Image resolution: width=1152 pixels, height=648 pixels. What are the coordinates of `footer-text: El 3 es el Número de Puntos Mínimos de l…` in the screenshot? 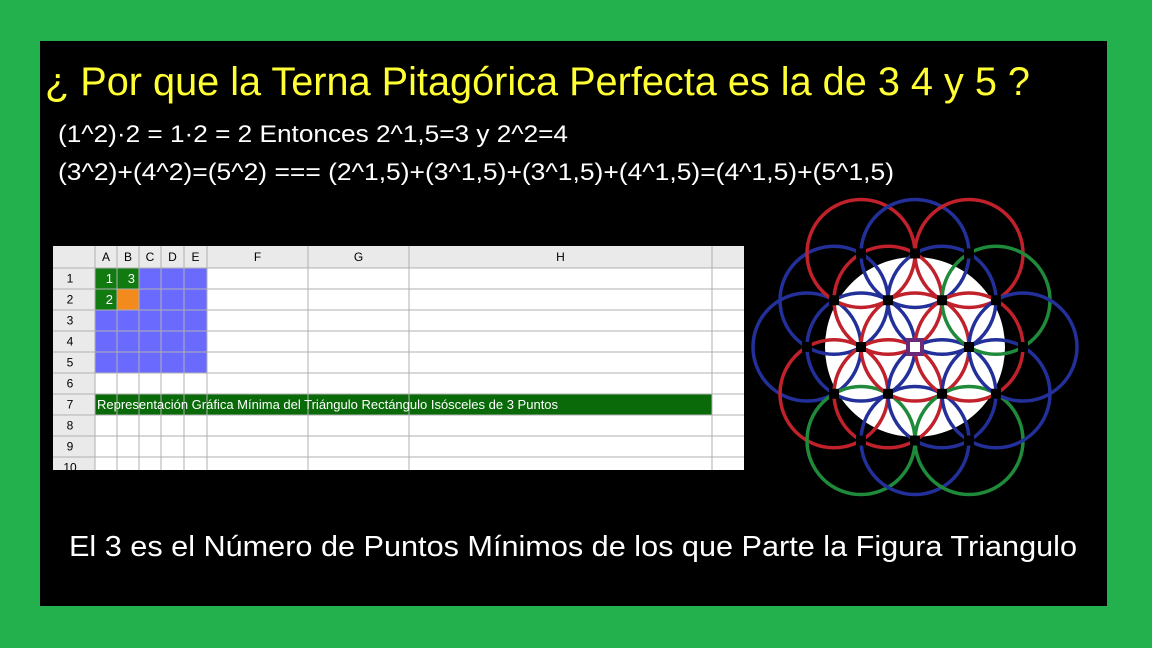 It's located at (573, 547).